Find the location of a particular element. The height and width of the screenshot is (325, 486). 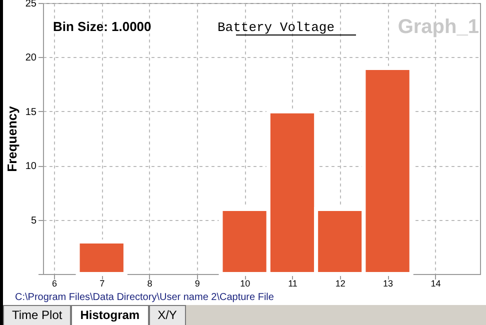

x-tick-label: 12 is located at coordinates (340, 283).